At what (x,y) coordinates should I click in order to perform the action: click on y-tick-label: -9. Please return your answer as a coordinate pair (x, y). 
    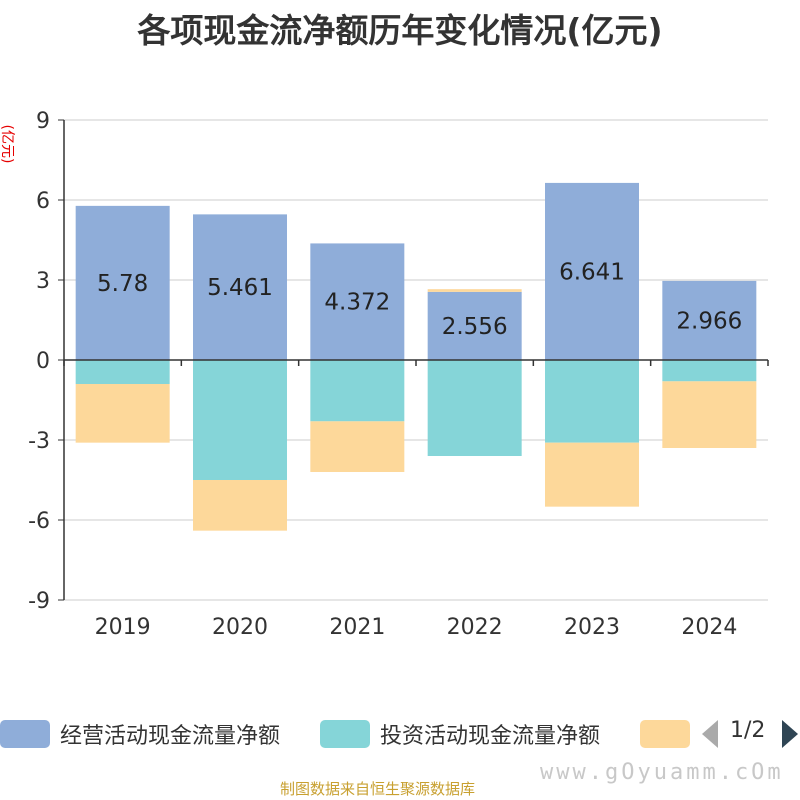
    Looking at the image, I should click on (39, 601).